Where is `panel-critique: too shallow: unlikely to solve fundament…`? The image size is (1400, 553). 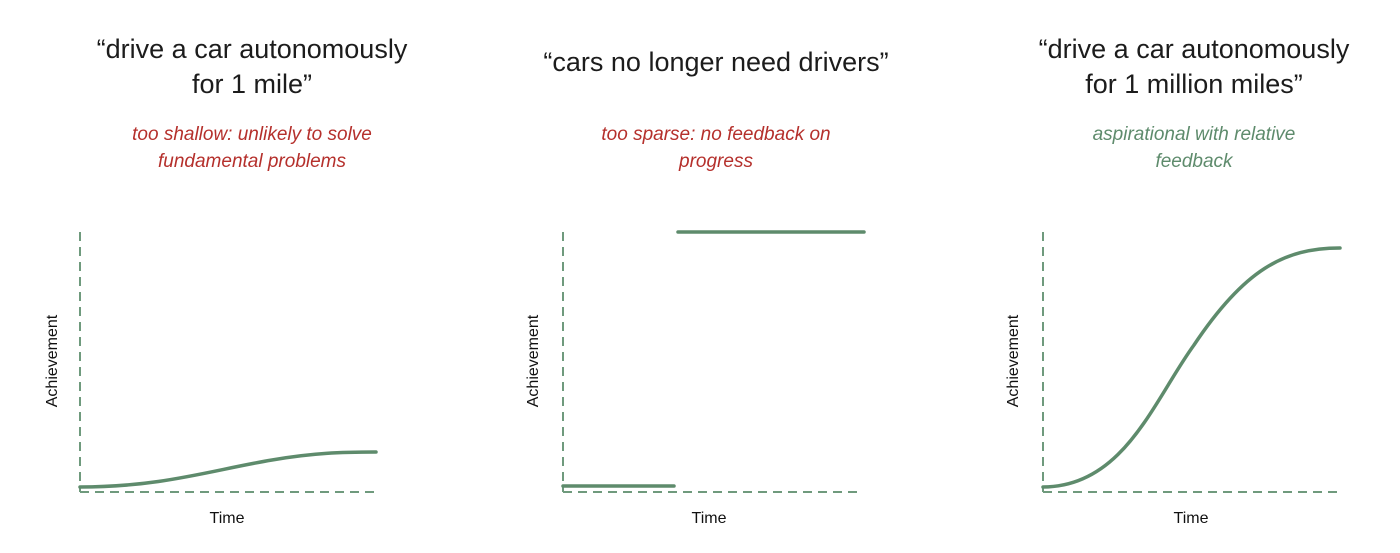 panel-critique: too shallow: unlikely to solve fundament… is located at coordinates (252, 148).